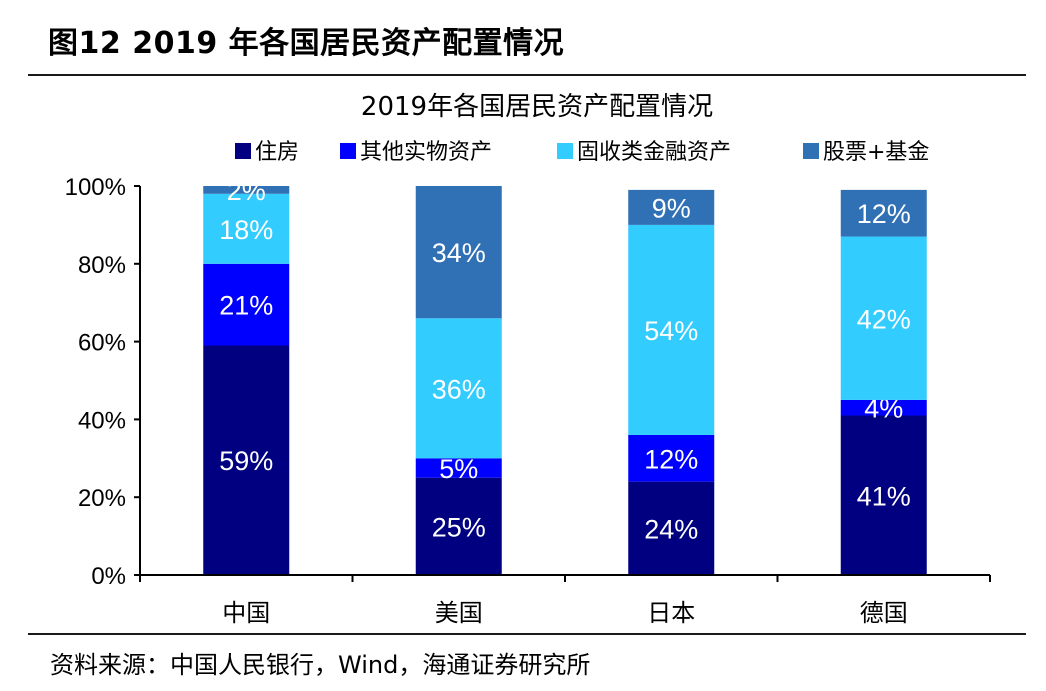  Describe the element at coordinates (426, 152) in the screenshot. I see `legend-label: 其他实物资产` at that location.